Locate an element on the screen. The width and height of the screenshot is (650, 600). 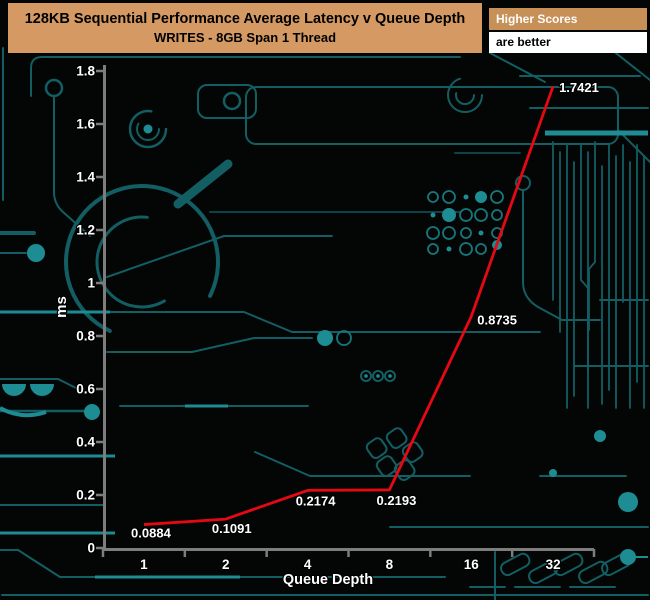
y-tick-label: 0.4 is located at coordinates (85, 442).